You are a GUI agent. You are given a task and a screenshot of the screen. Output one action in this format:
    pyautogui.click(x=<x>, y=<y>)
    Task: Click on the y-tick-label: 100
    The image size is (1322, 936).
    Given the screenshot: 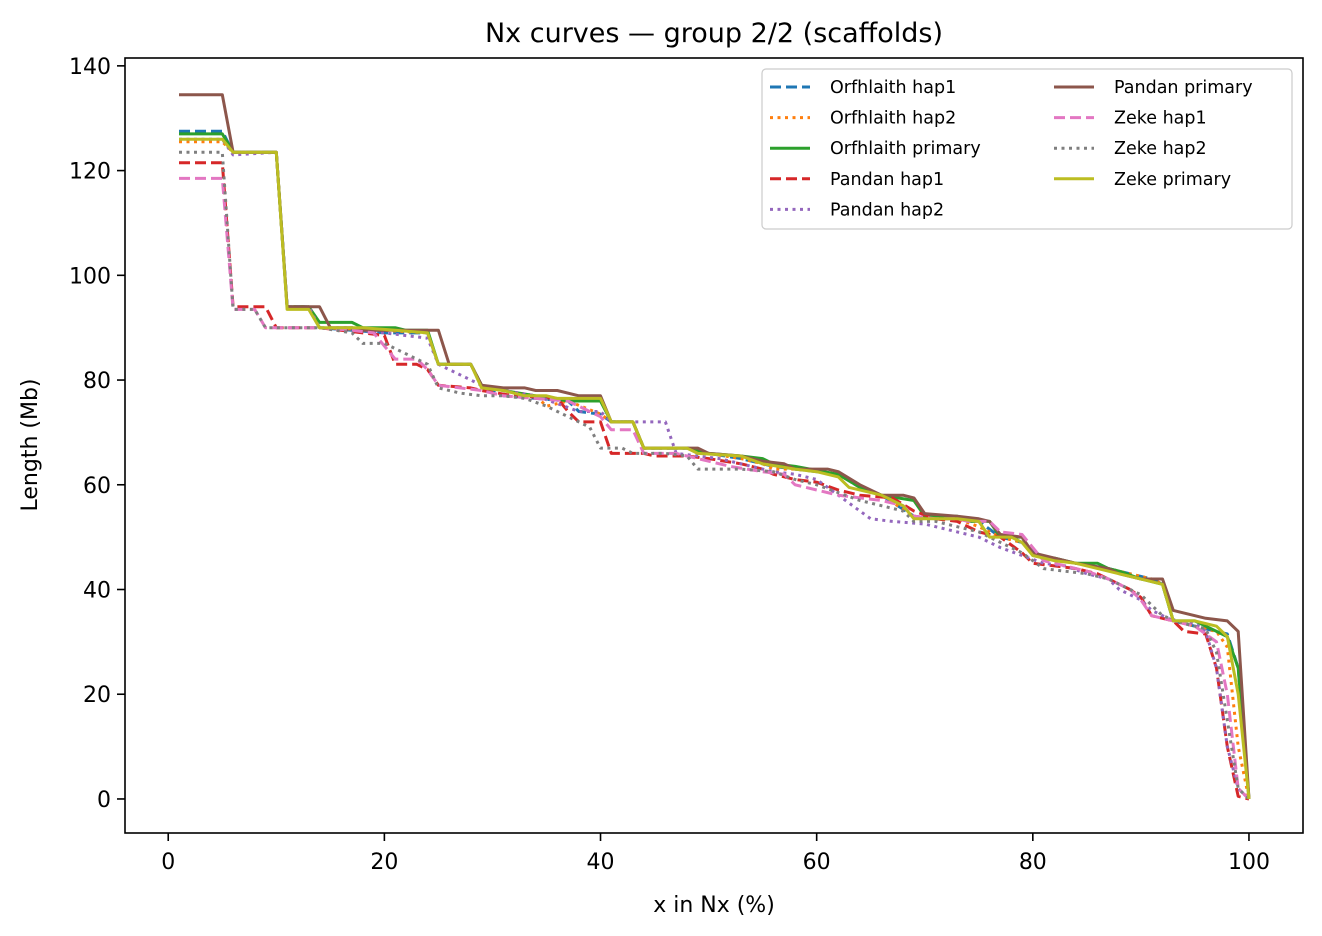 What is the action you would take?
    pyautogui.click(x=90, y=276)
    